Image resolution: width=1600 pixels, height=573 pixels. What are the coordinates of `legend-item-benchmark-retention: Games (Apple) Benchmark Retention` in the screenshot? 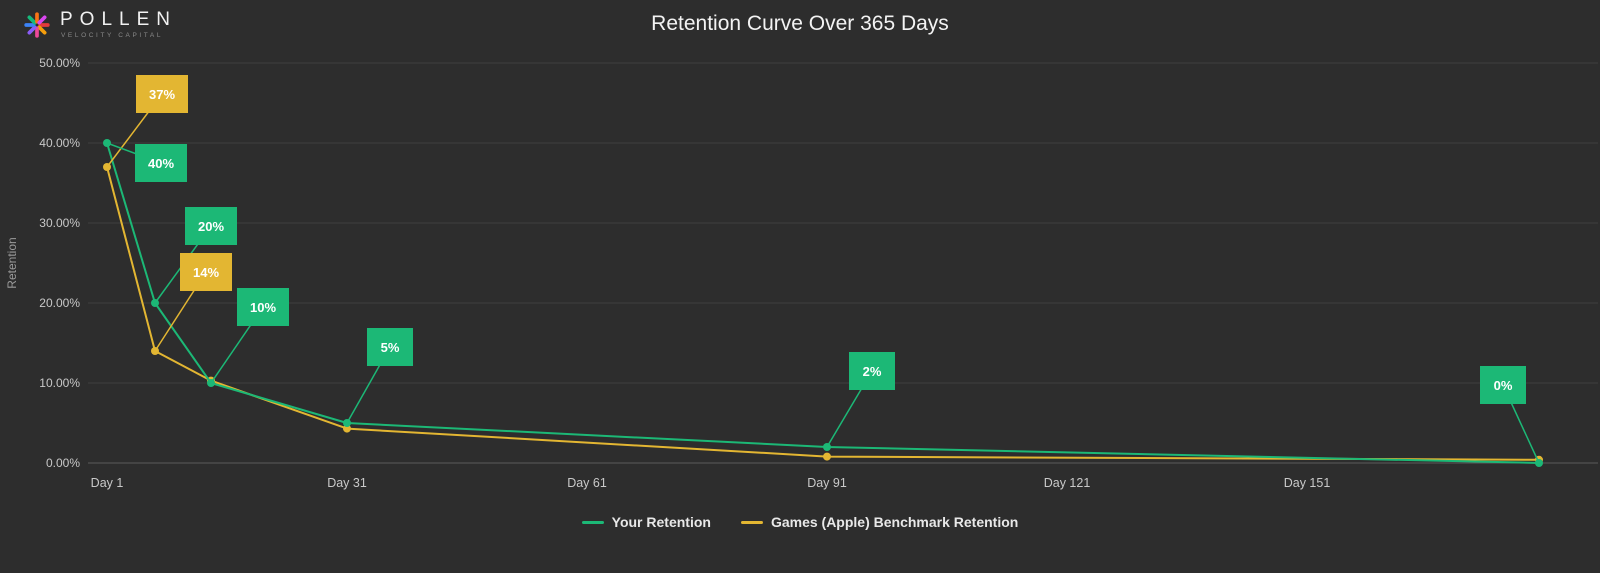 It's located at (879, 522).